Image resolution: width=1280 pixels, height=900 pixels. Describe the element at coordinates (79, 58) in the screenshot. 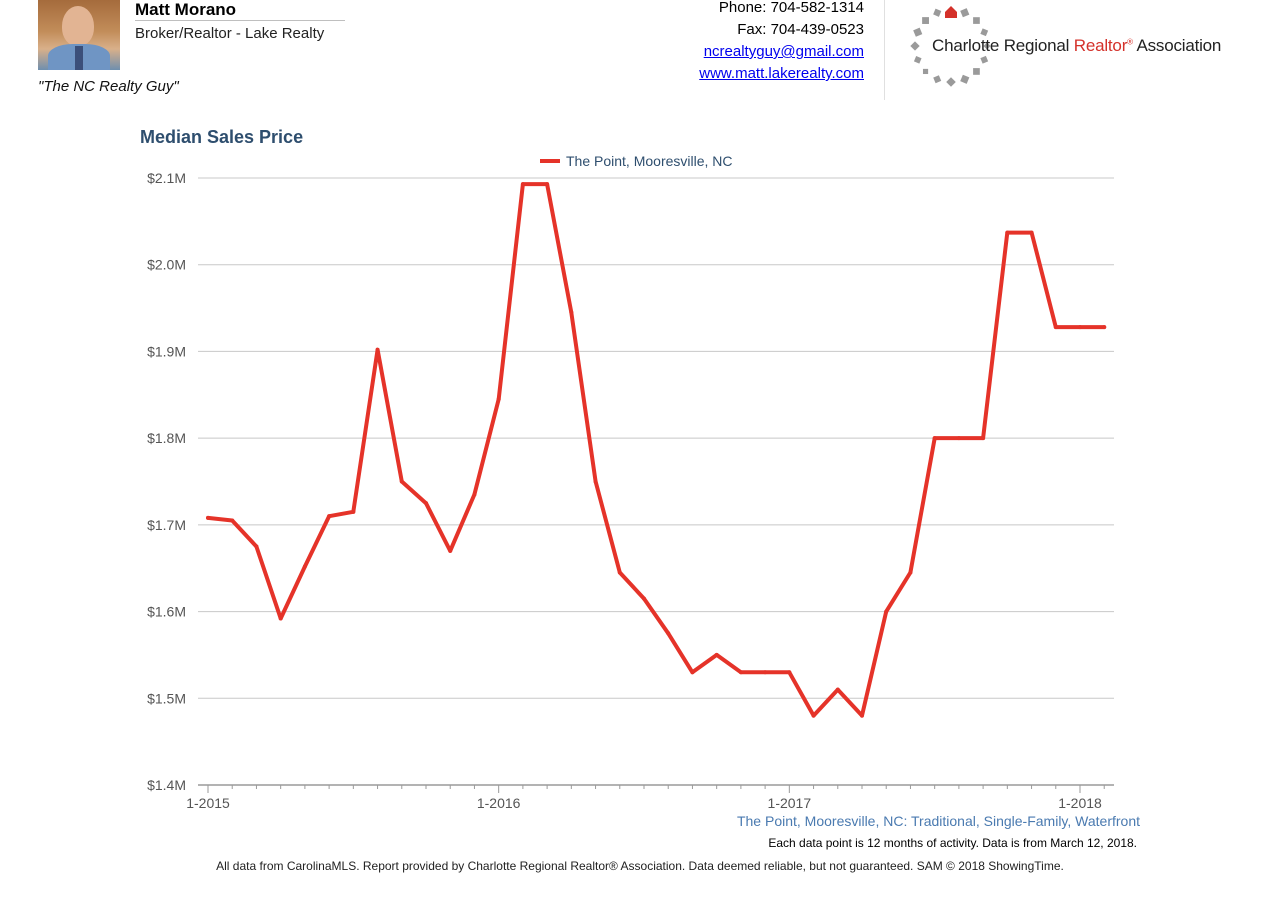

I see `agent-tie` at that location.